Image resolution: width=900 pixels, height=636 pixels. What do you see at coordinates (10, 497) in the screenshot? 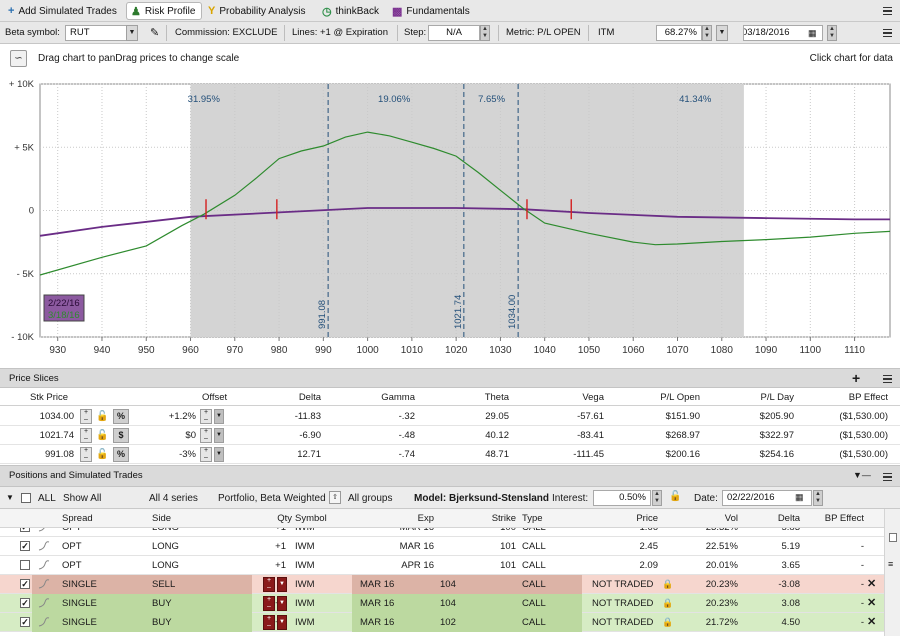
I see `expand-all-icon: ▼` at bounding box center [10, 497].